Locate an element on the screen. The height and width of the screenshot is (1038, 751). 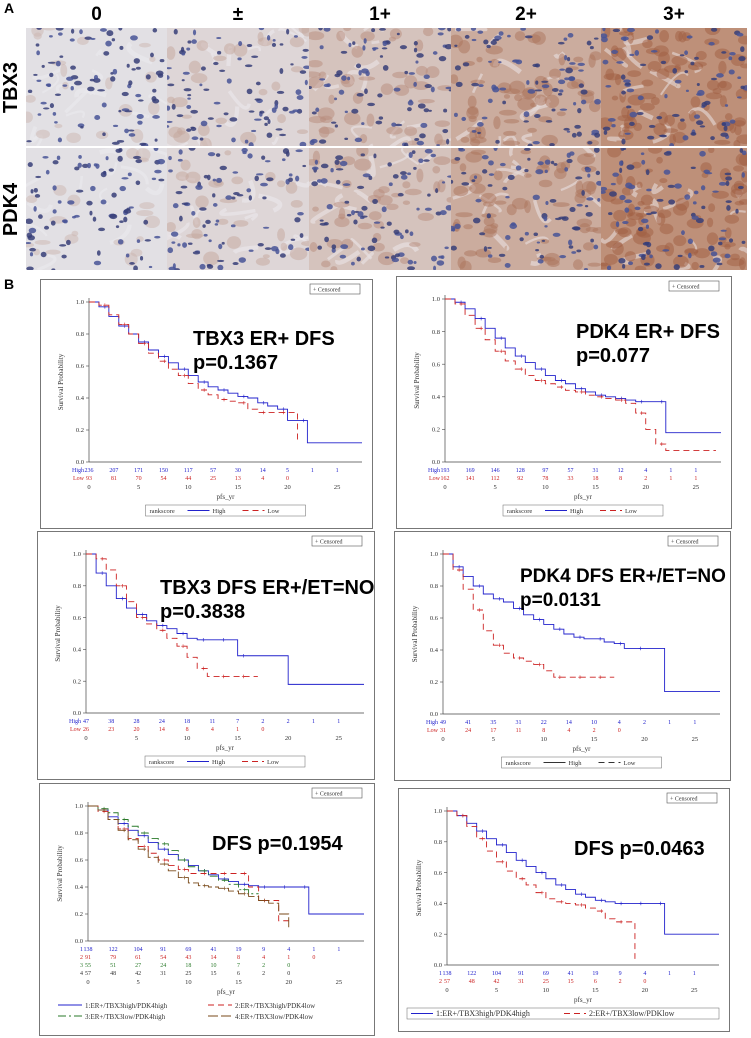
censored-key-label: + Censored is located at coordinates (329, 543).